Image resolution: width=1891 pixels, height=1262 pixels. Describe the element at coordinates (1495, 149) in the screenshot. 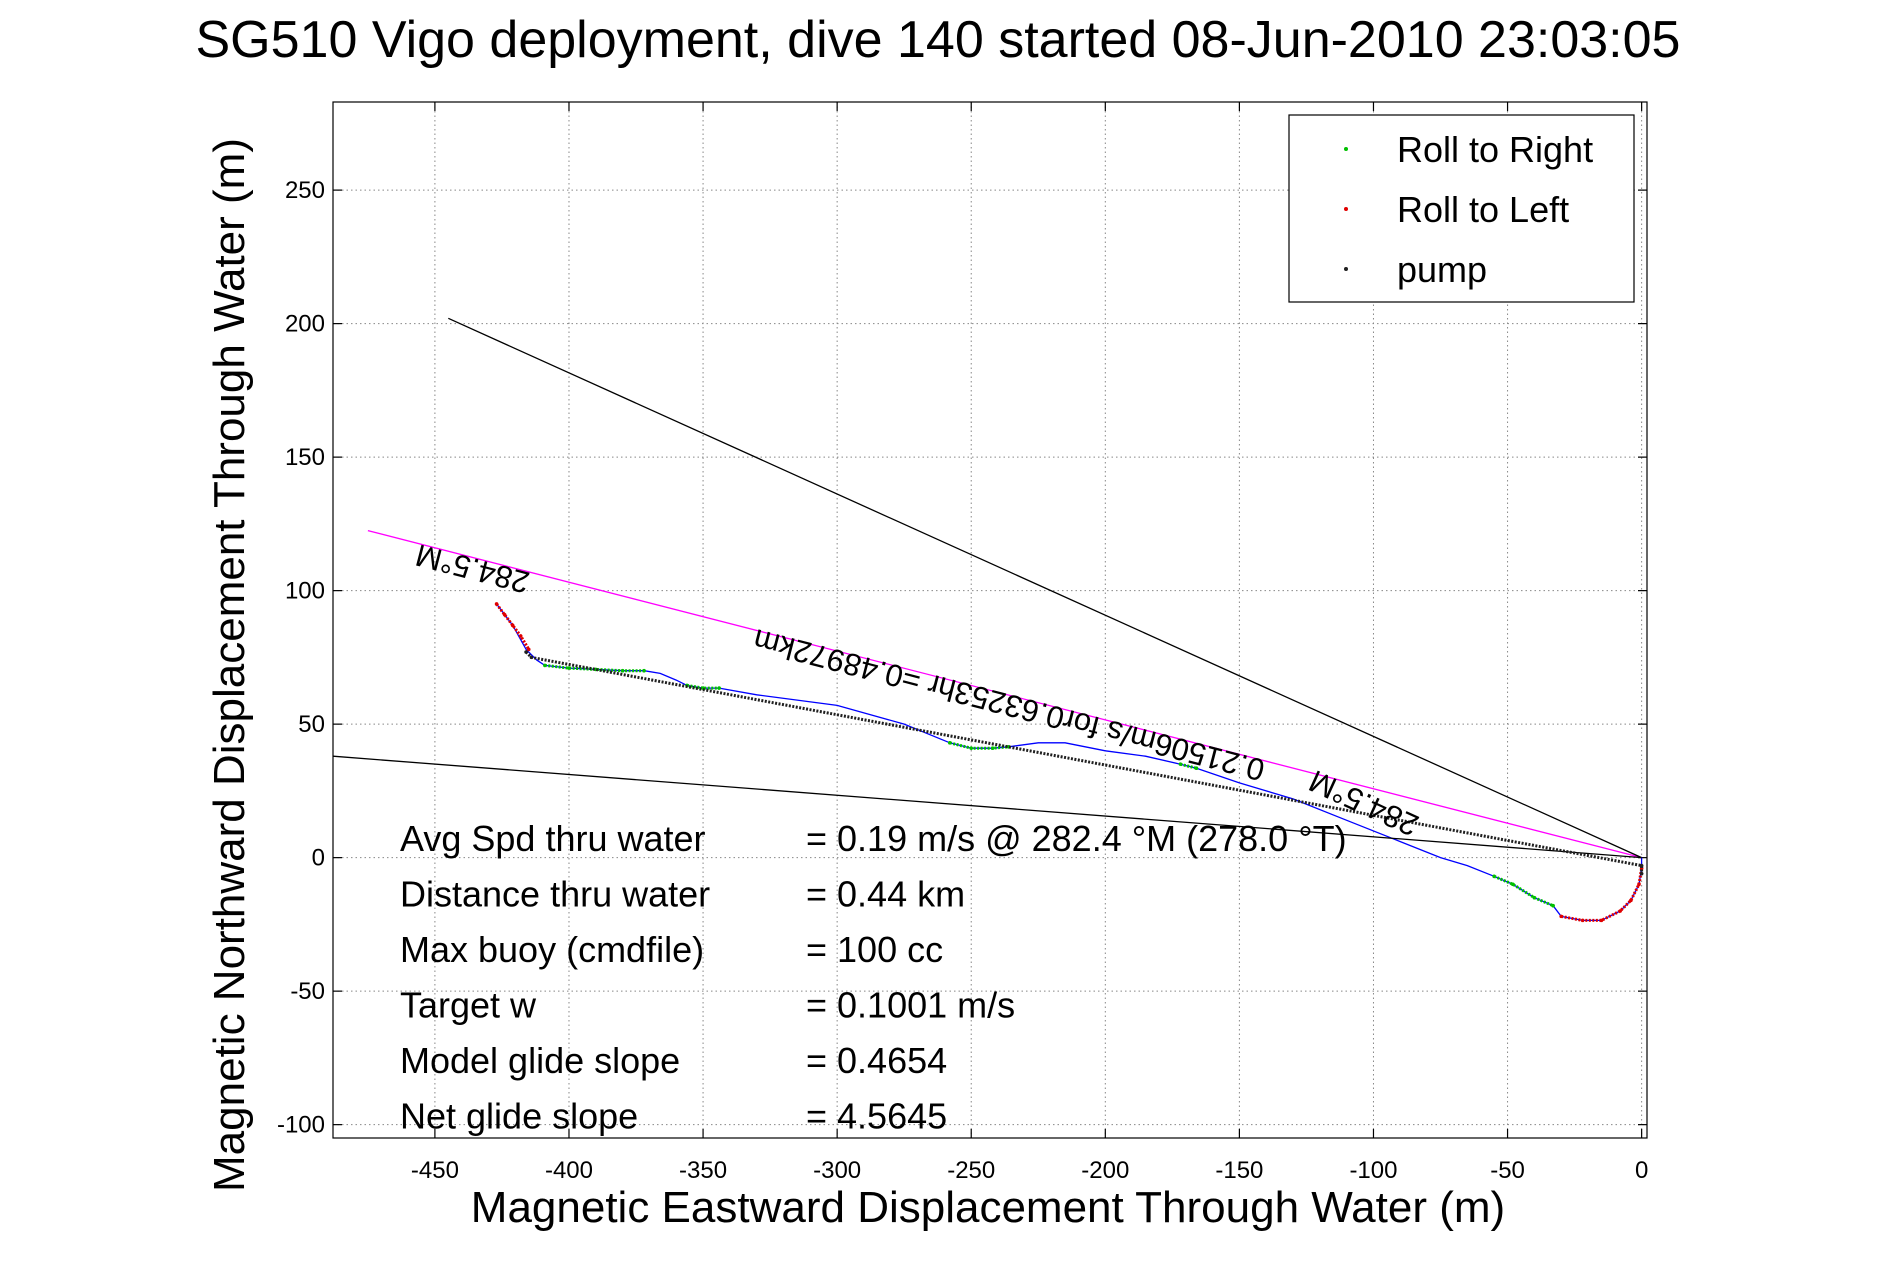

I see `legend-label: Roll to Right` at that location.